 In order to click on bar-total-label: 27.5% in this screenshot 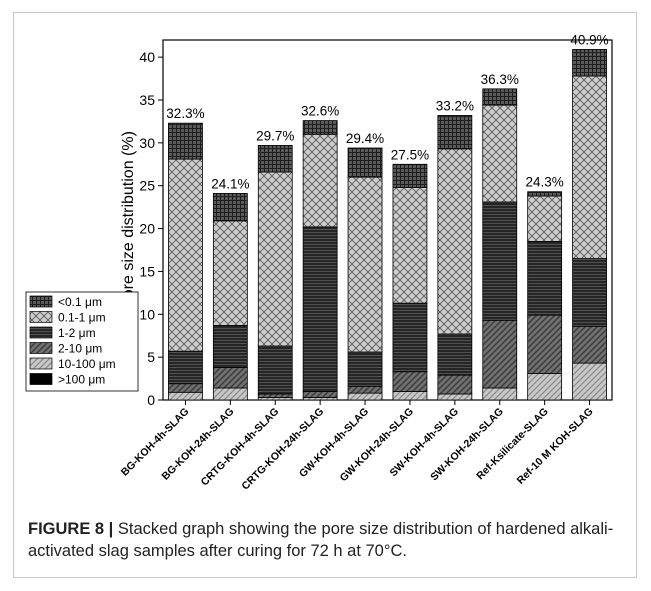, I will do `click(410, 154)`.